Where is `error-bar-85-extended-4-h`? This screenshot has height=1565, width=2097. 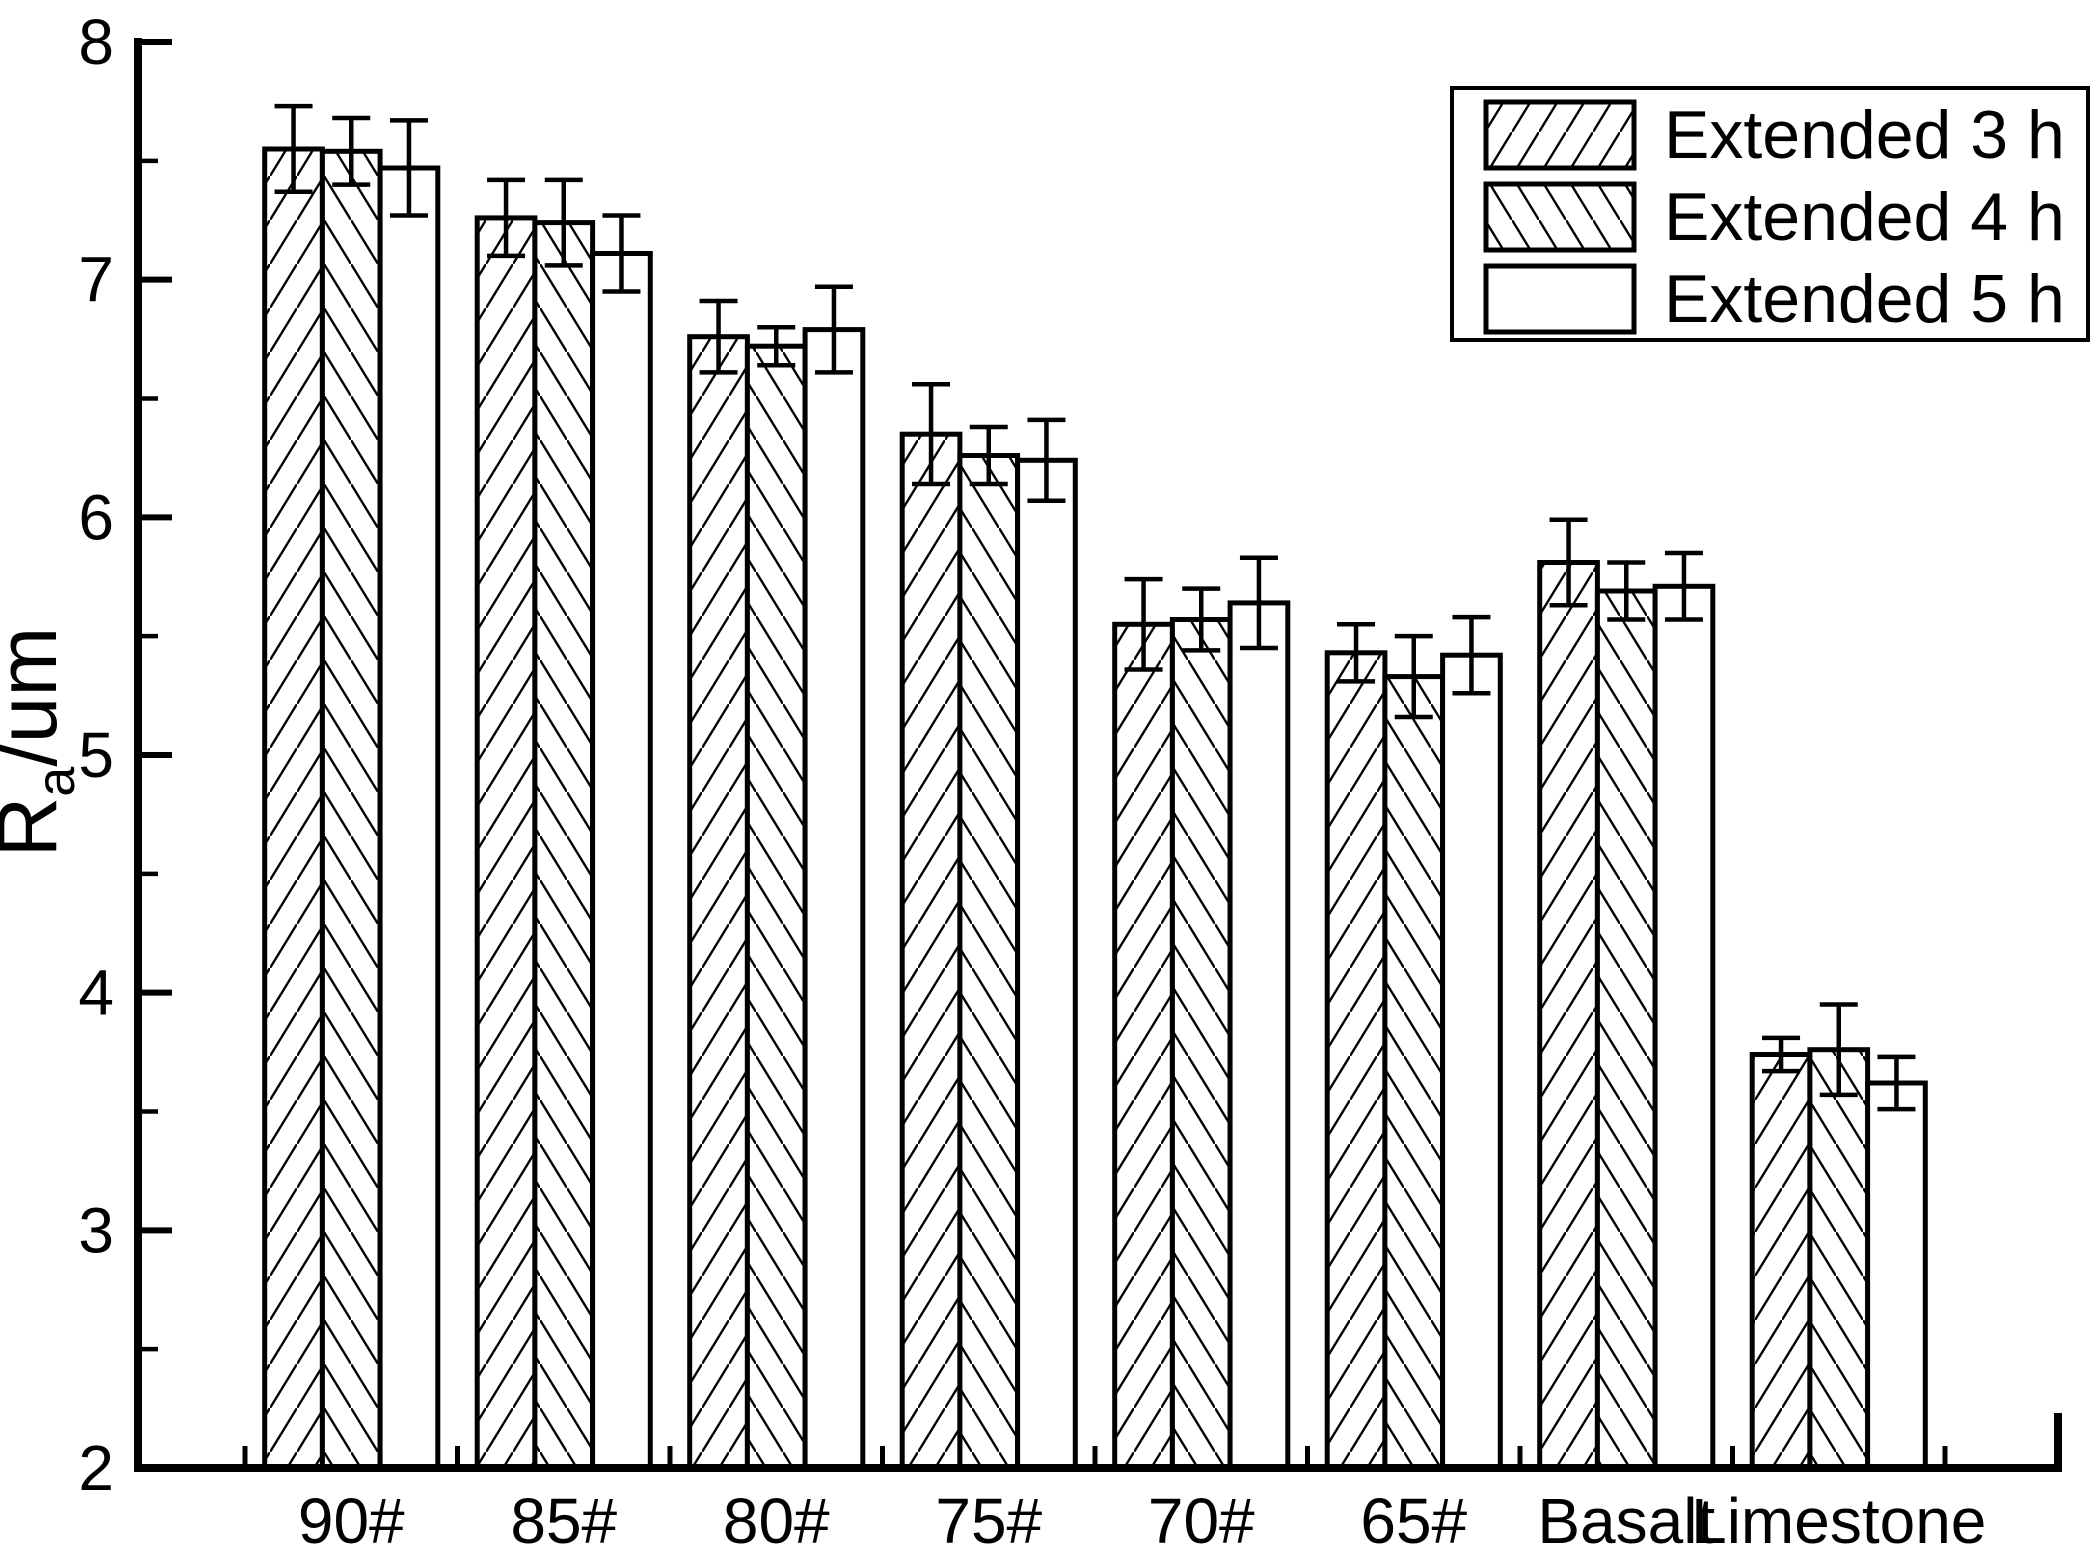
error-bar-85-extended-4-h is located at coordinates (563, 222).